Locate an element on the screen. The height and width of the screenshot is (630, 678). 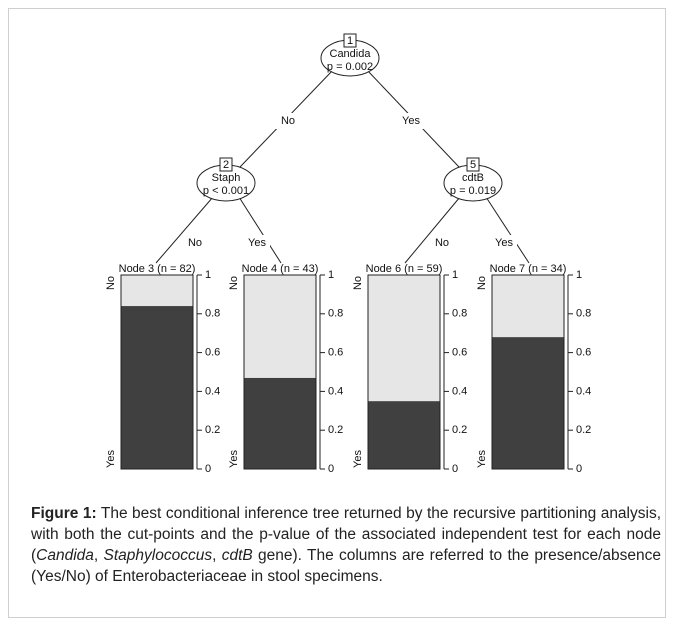
node-id: 1 is located at coordinates (350, 41).